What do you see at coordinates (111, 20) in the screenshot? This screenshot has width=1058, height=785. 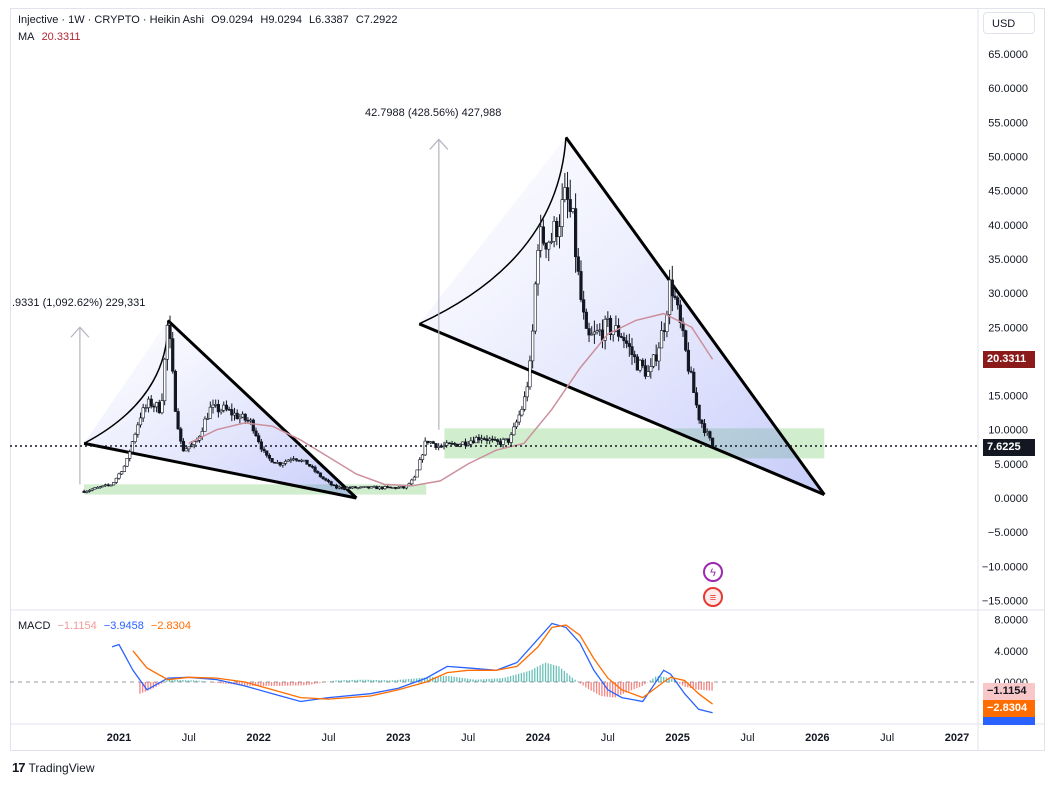 I see `legend-symbol: Injective · 1W · CRYPTO · Heikin Ashi` at bounding box center [111, 20].